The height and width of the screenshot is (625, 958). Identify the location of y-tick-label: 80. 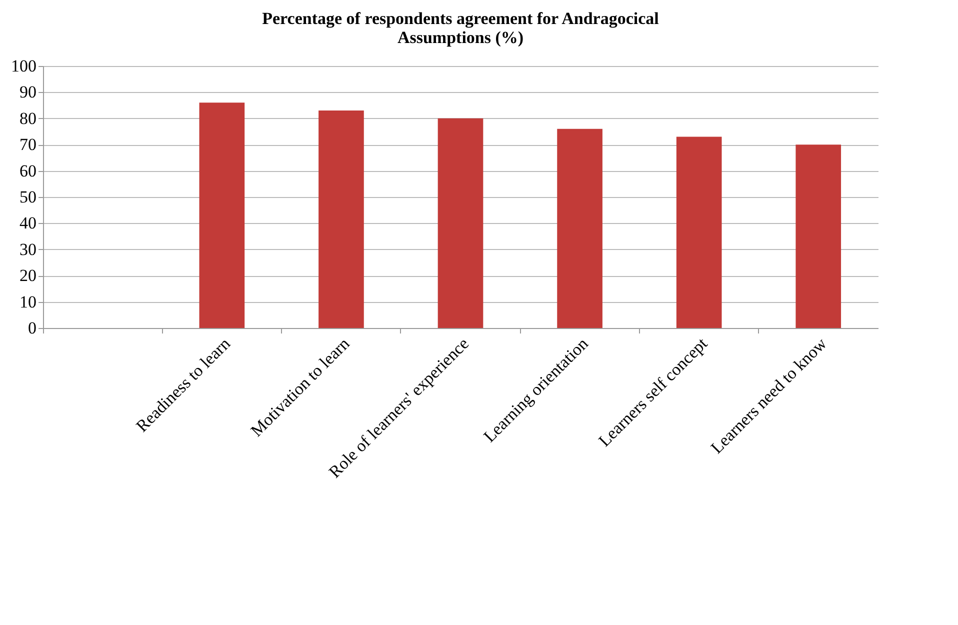
(28, 118).